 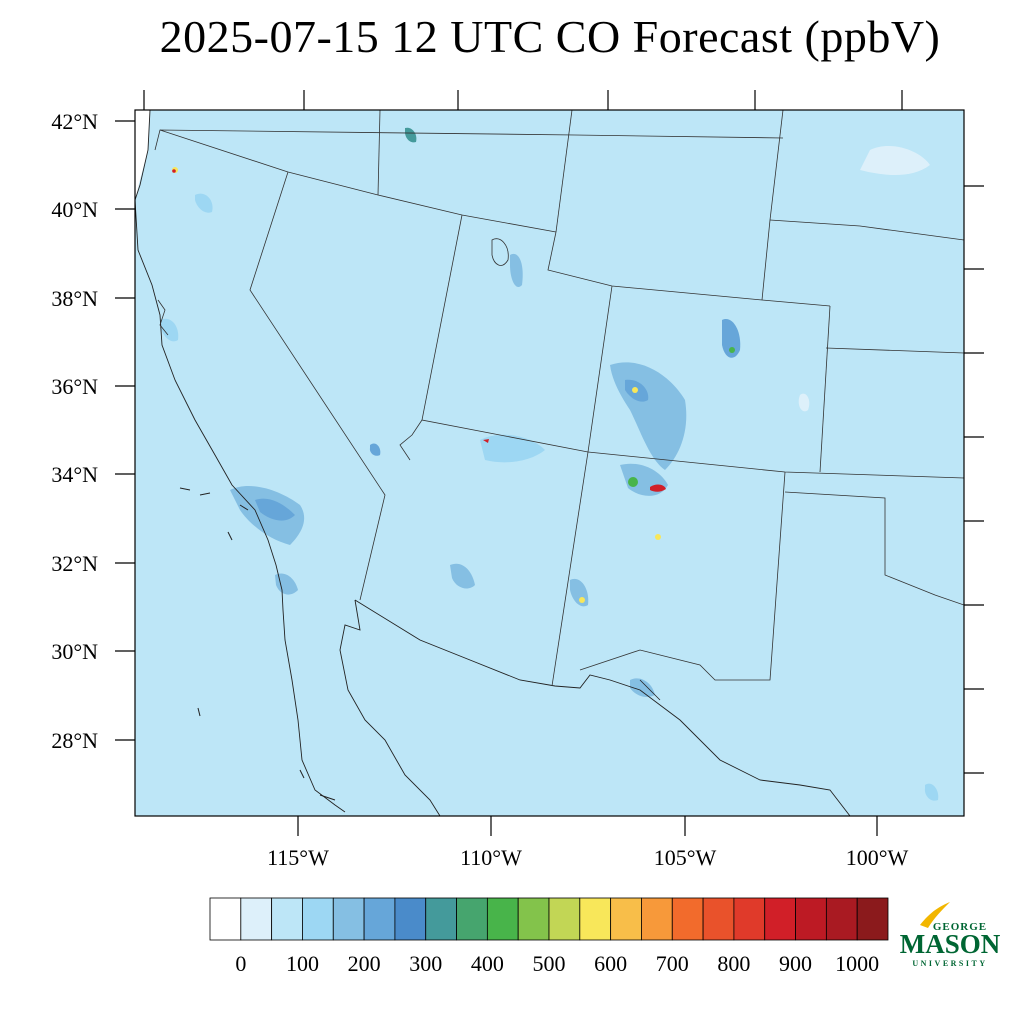 What do you see at coordinates (658, 488) in the screenshot?
I see `hotspot-red` at bounding box center [658, 488].